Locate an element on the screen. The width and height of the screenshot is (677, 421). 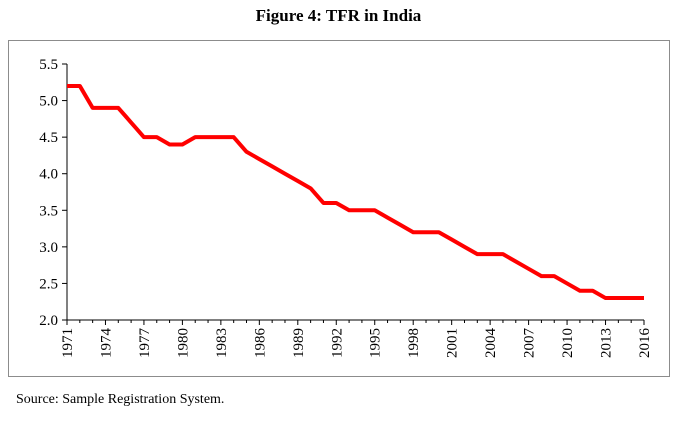
y-tick-label: 3.5 is located at coordinates (48, 211).